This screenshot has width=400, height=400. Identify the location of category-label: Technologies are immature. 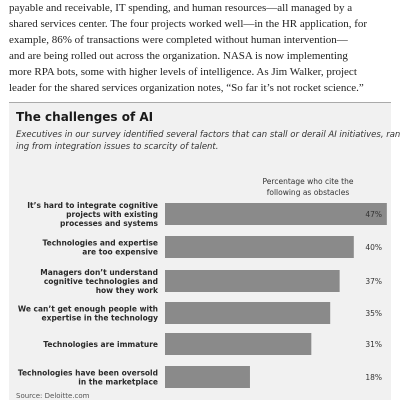
(100, 344).